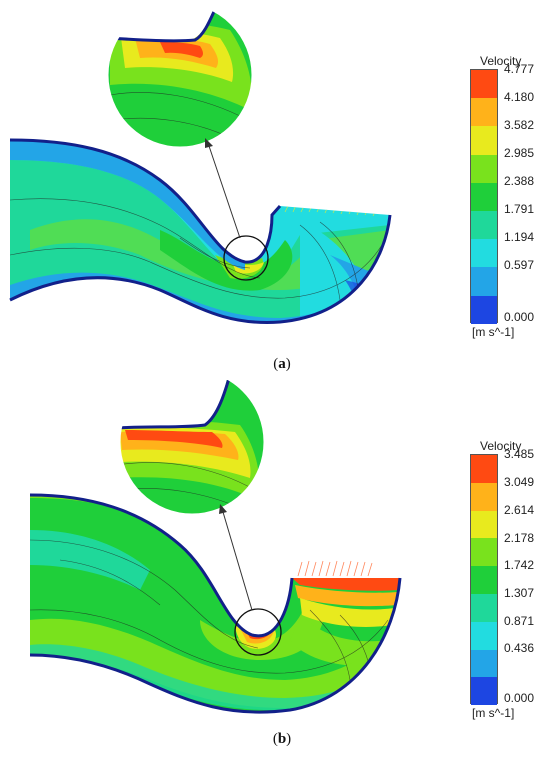  What do you see at coordinates (192, 447) in the screenshot?
I see `zoom-inset-b` at bounding box center [192, 447].